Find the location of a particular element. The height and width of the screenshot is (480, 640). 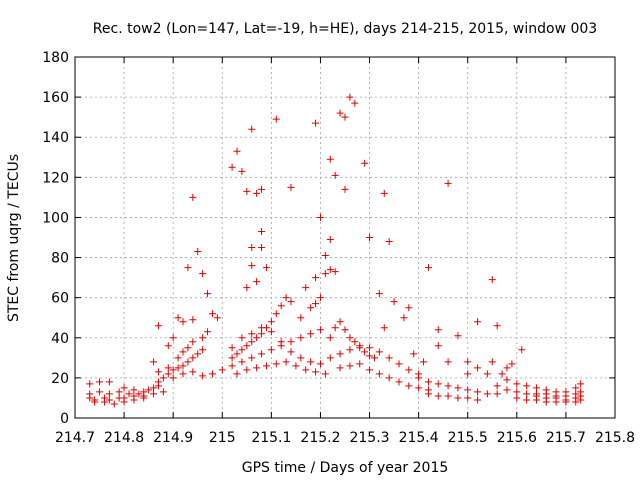

x-tick-label: 215.7 is located at coordinates (566, 438).